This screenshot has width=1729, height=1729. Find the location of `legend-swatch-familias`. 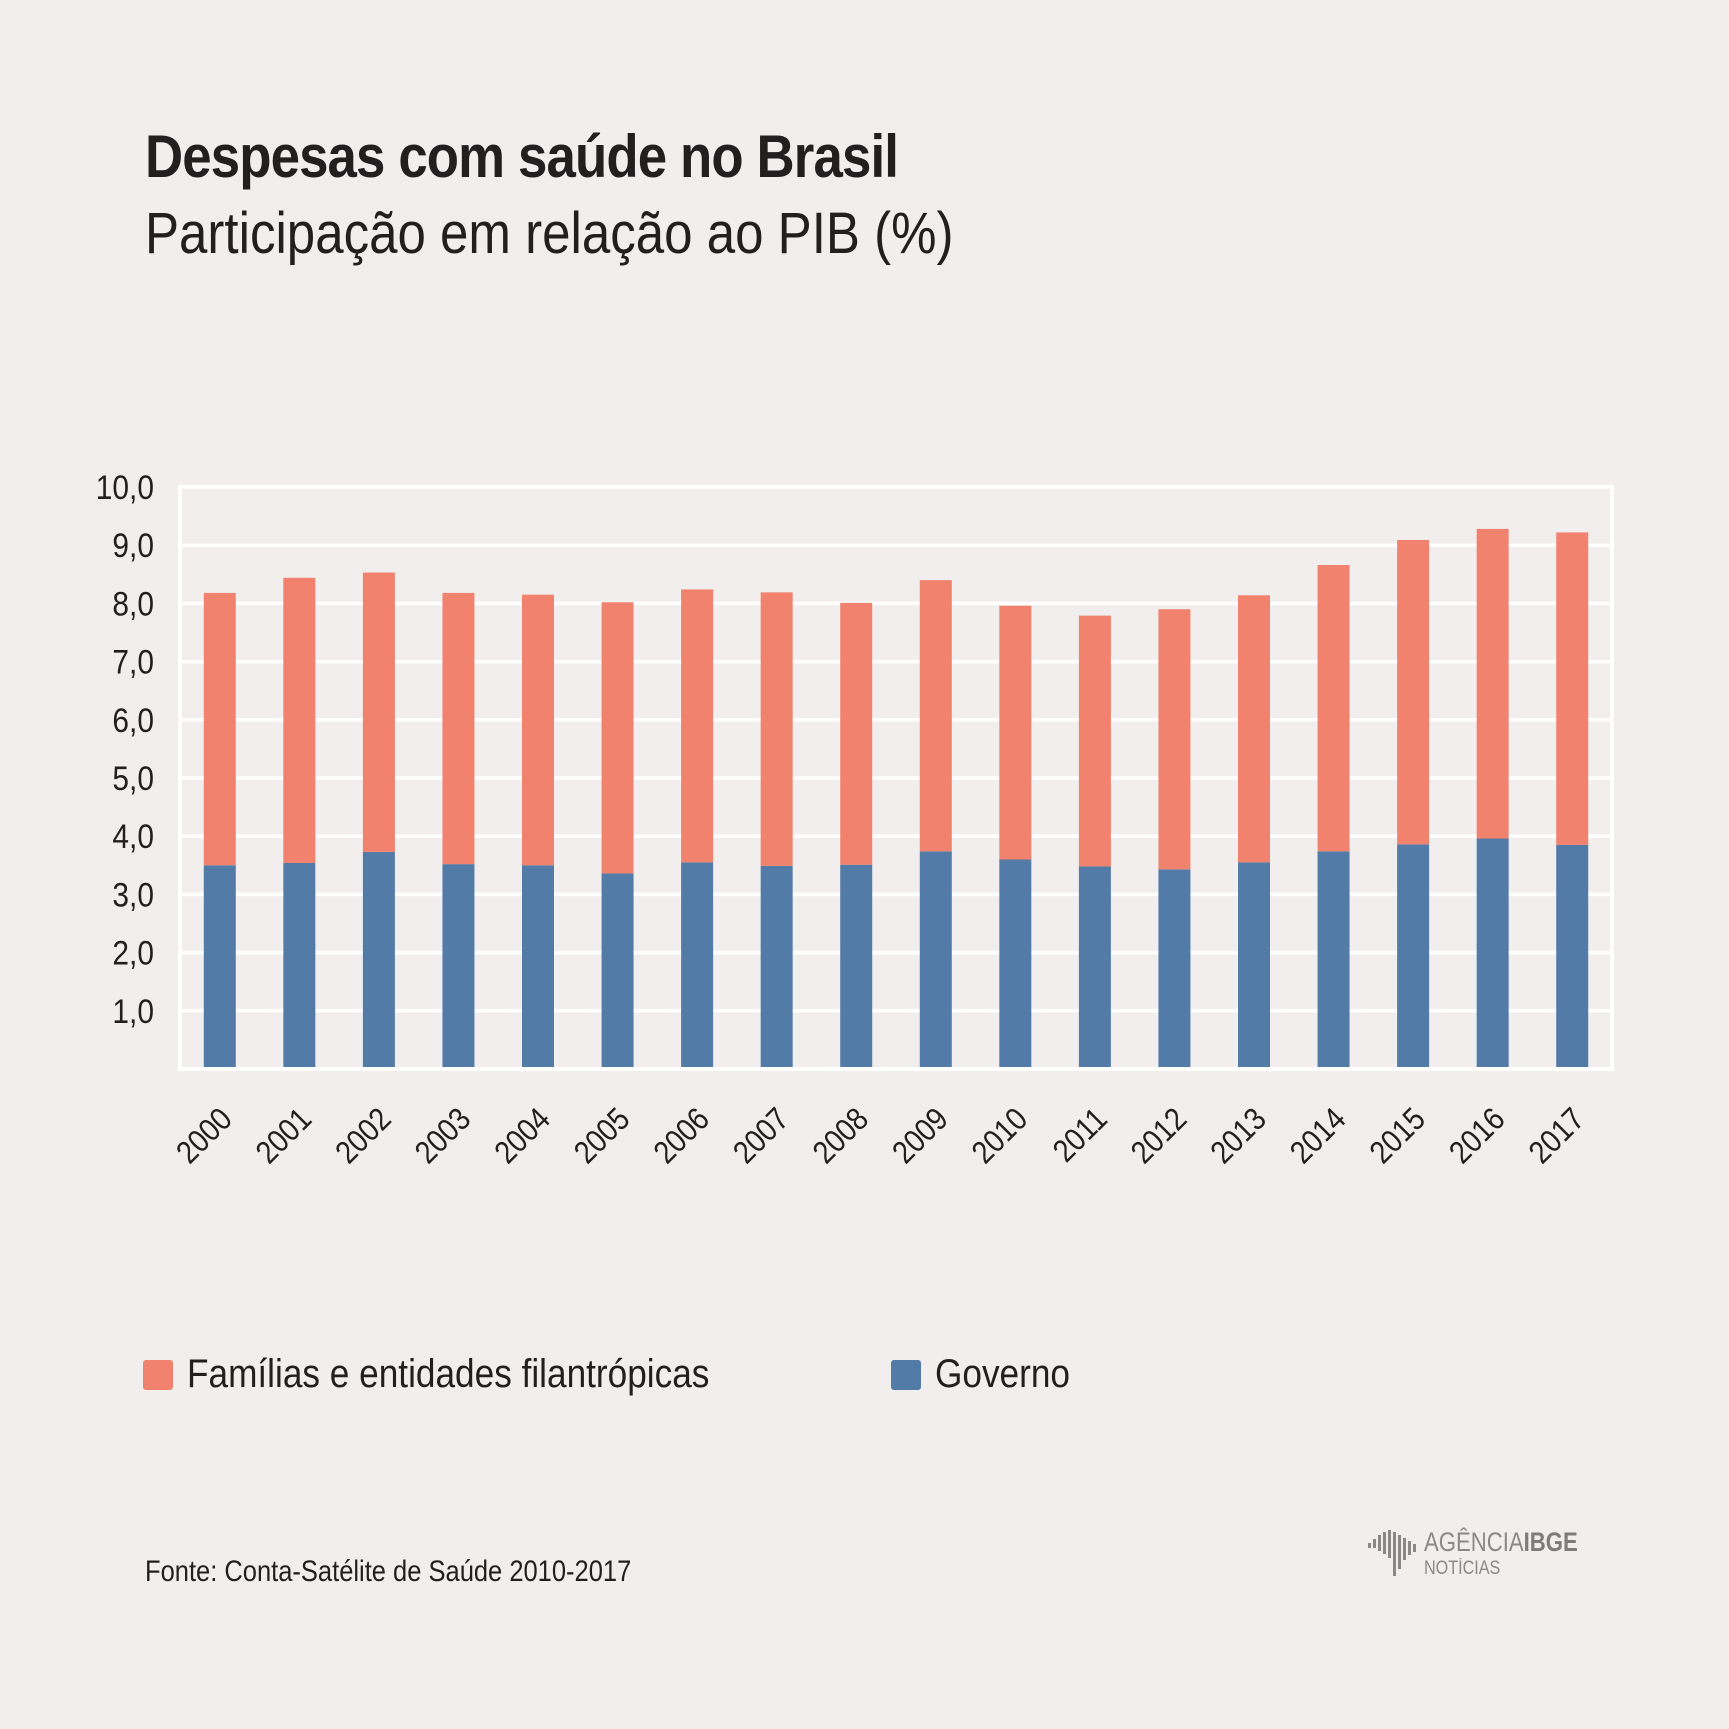

legend-swatch-familias is located at coordinates (158, 1374).